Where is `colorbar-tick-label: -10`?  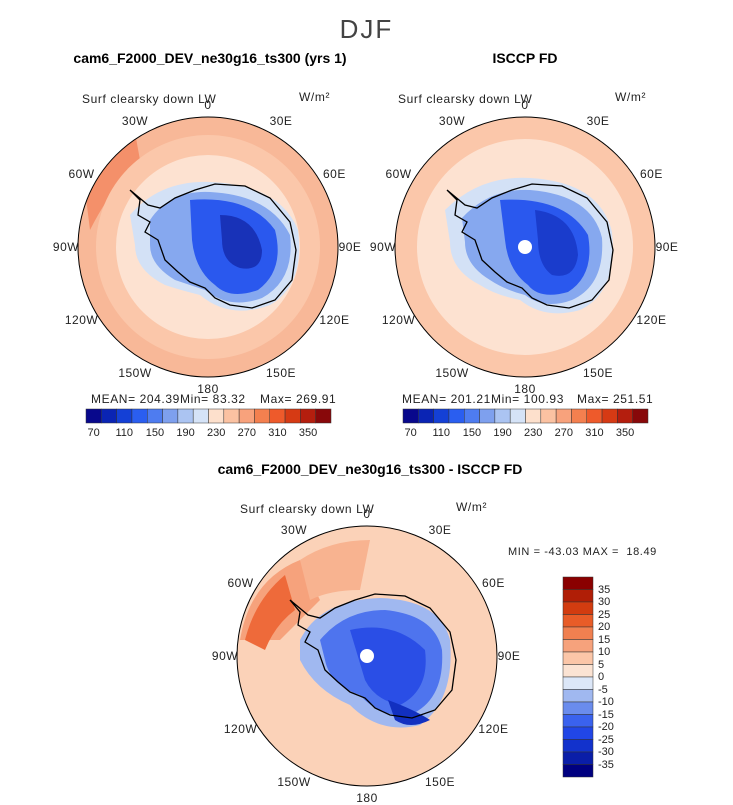 colorbar-tick-label: -10 is located at coordinates (606, 702).